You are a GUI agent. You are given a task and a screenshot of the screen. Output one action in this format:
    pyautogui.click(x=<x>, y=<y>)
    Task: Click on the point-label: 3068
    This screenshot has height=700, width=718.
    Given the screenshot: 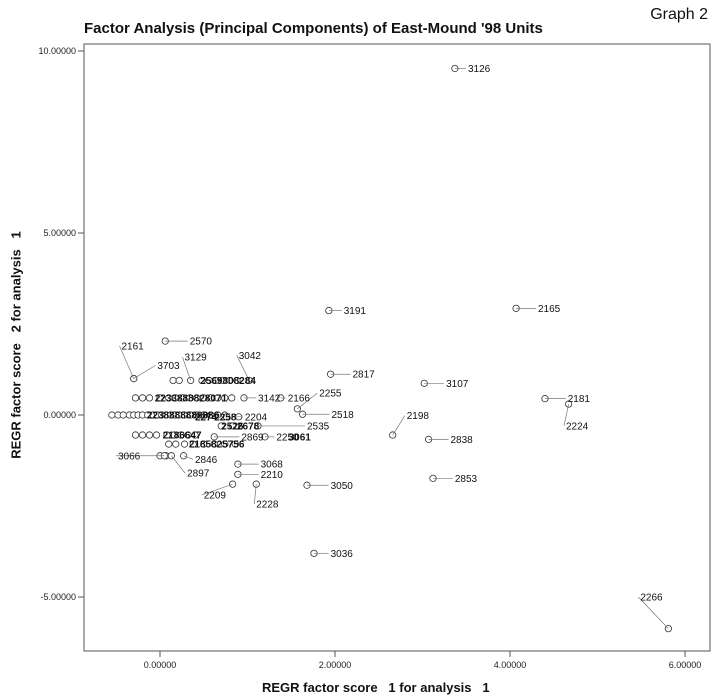 What is the action you would take?
    pyautogui.click(x=272, y=465)
    